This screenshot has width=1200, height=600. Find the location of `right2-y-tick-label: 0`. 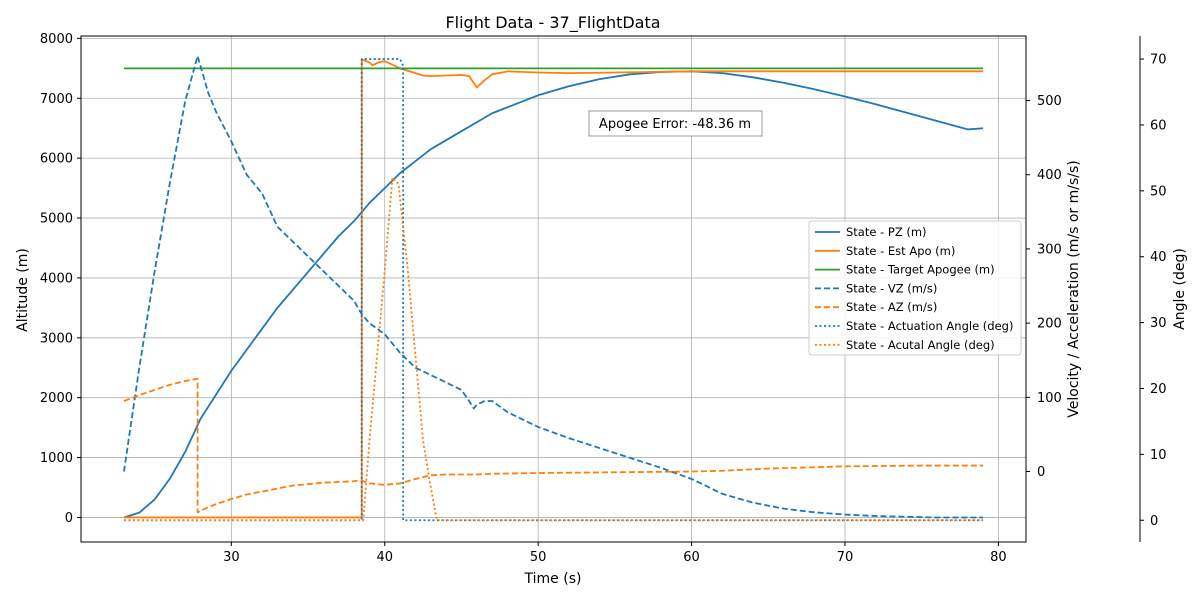

right2-y-tick-label: 0 is located at coordinates (1154, 521).